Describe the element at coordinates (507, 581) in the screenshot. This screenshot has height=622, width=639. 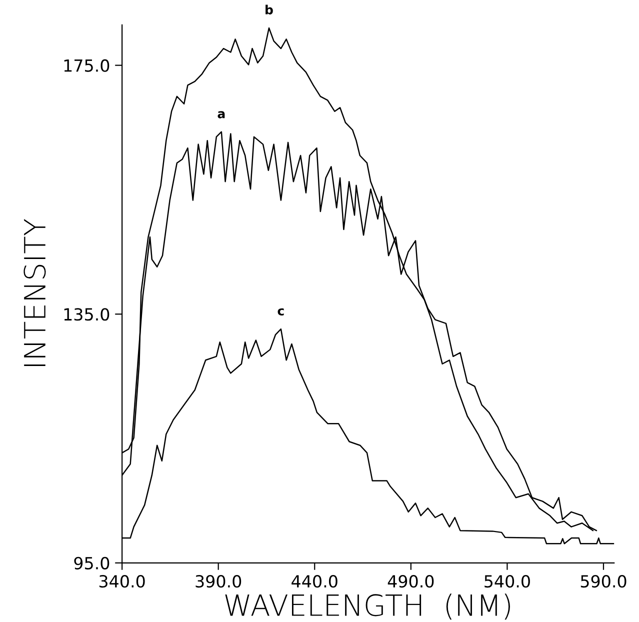
I see `x-tick-label: 540.0` at that location.